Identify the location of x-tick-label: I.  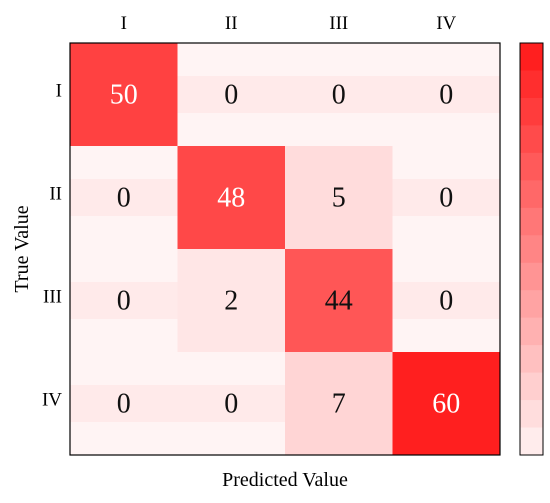
(124, 23).